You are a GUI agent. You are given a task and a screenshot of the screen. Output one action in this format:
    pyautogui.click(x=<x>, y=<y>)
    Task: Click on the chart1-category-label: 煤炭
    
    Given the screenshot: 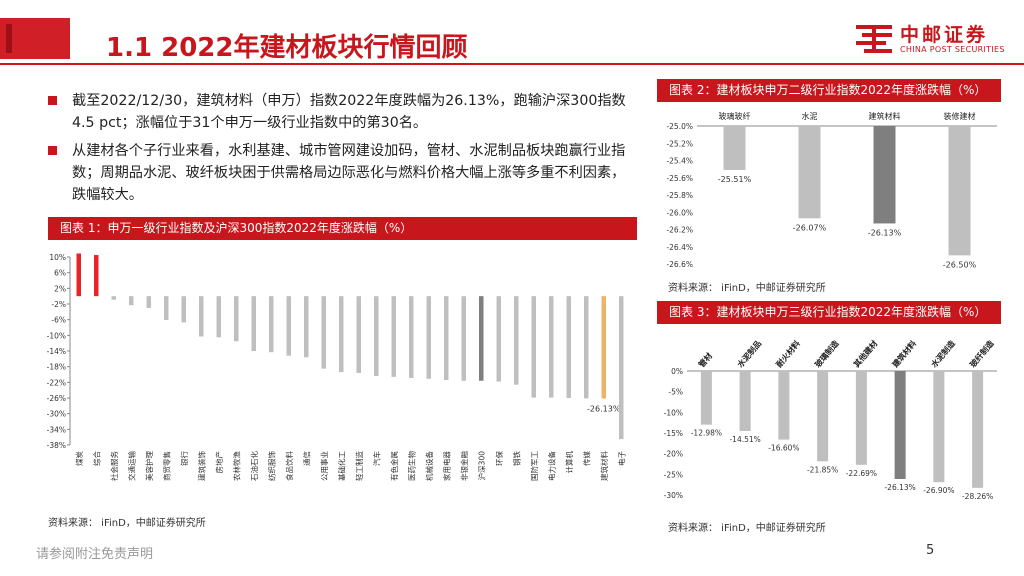 What is the action you would take?
    pyautogui.click(x=79, y=458)
    